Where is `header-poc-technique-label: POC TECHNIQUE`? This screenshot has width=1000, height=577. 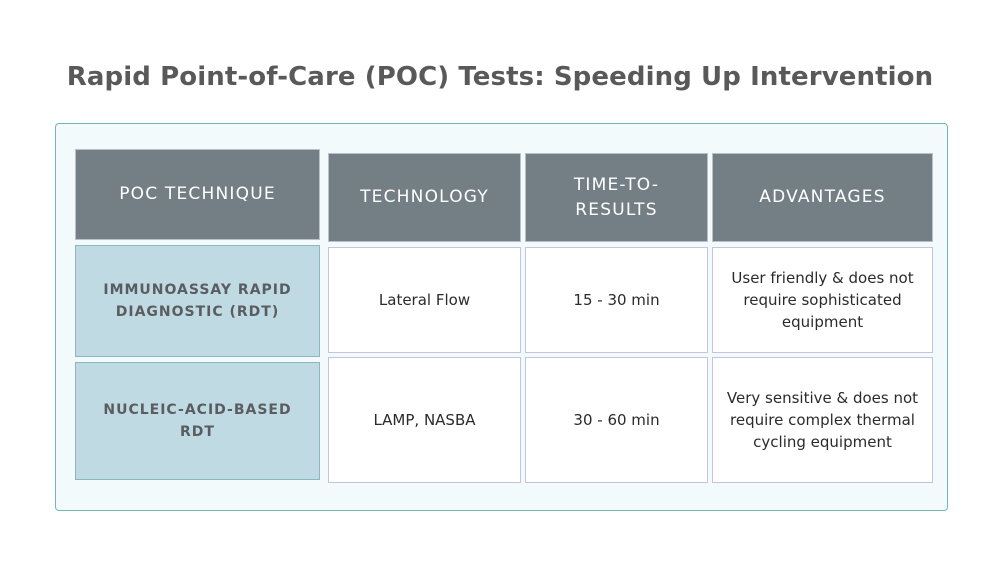 header-poc-technique-label: POC TECHNIQUE is located at coordinates (197, 194).